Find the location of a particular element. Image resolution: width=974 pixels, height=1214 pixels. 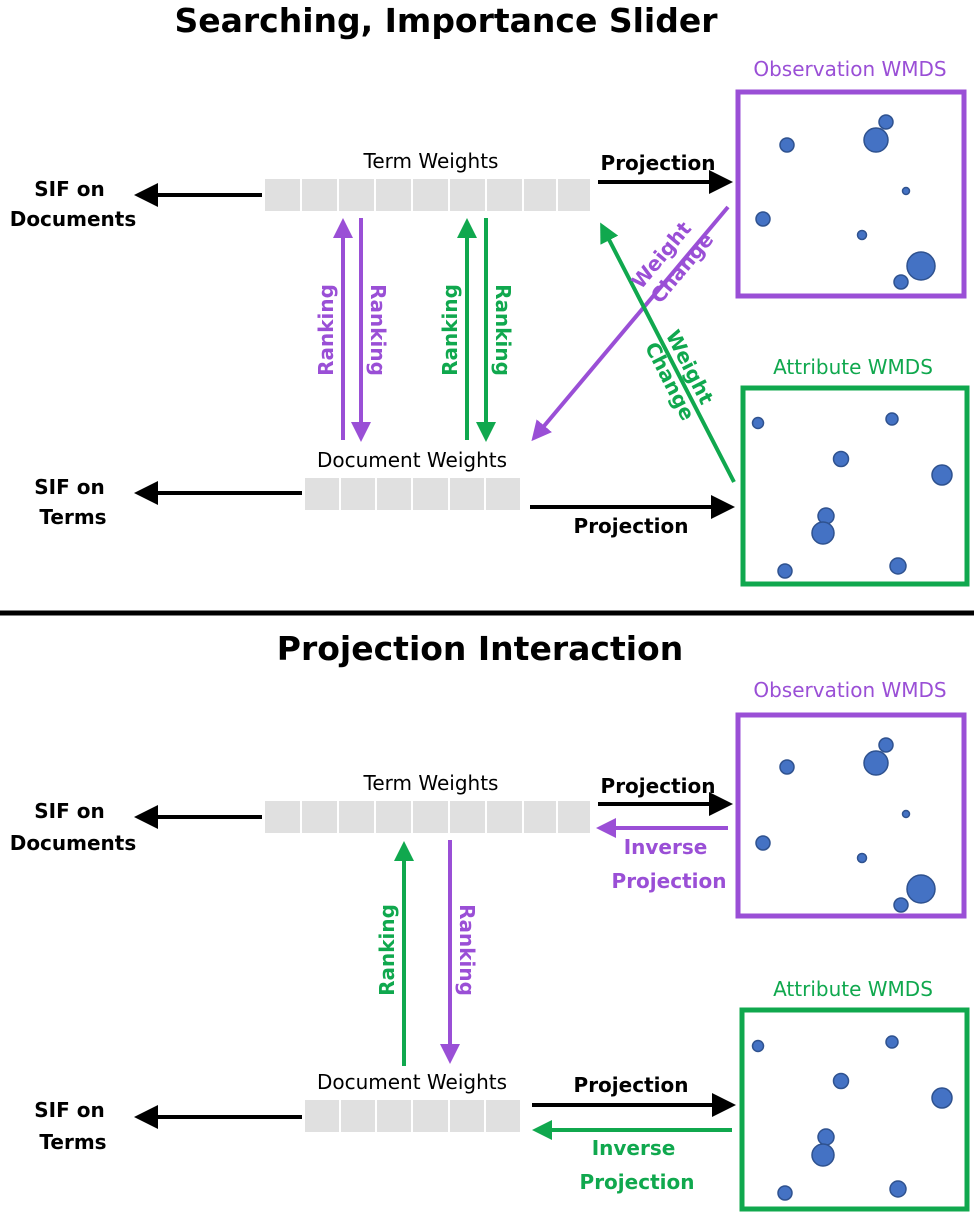

bottom-observation-wmds-title: Observation WMDS is located at coordinates (849, 690).